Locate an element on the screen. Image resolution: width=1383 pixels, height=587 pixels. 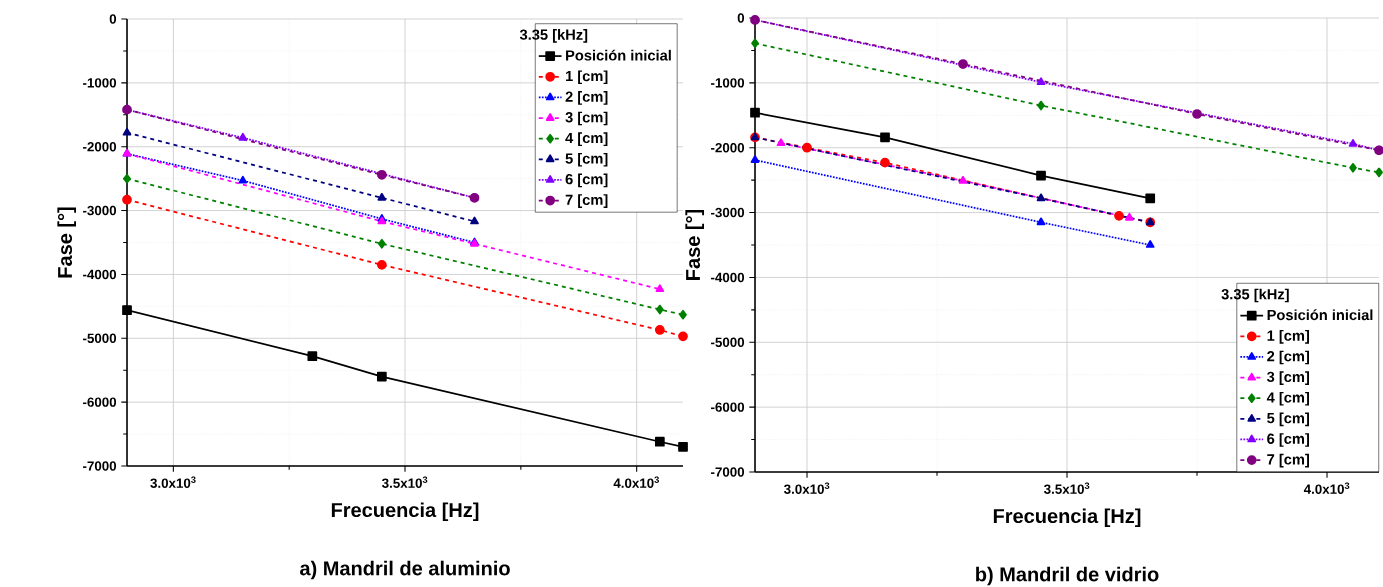
text: a) Mandril de aluminio is located at coordinates (405, 570).